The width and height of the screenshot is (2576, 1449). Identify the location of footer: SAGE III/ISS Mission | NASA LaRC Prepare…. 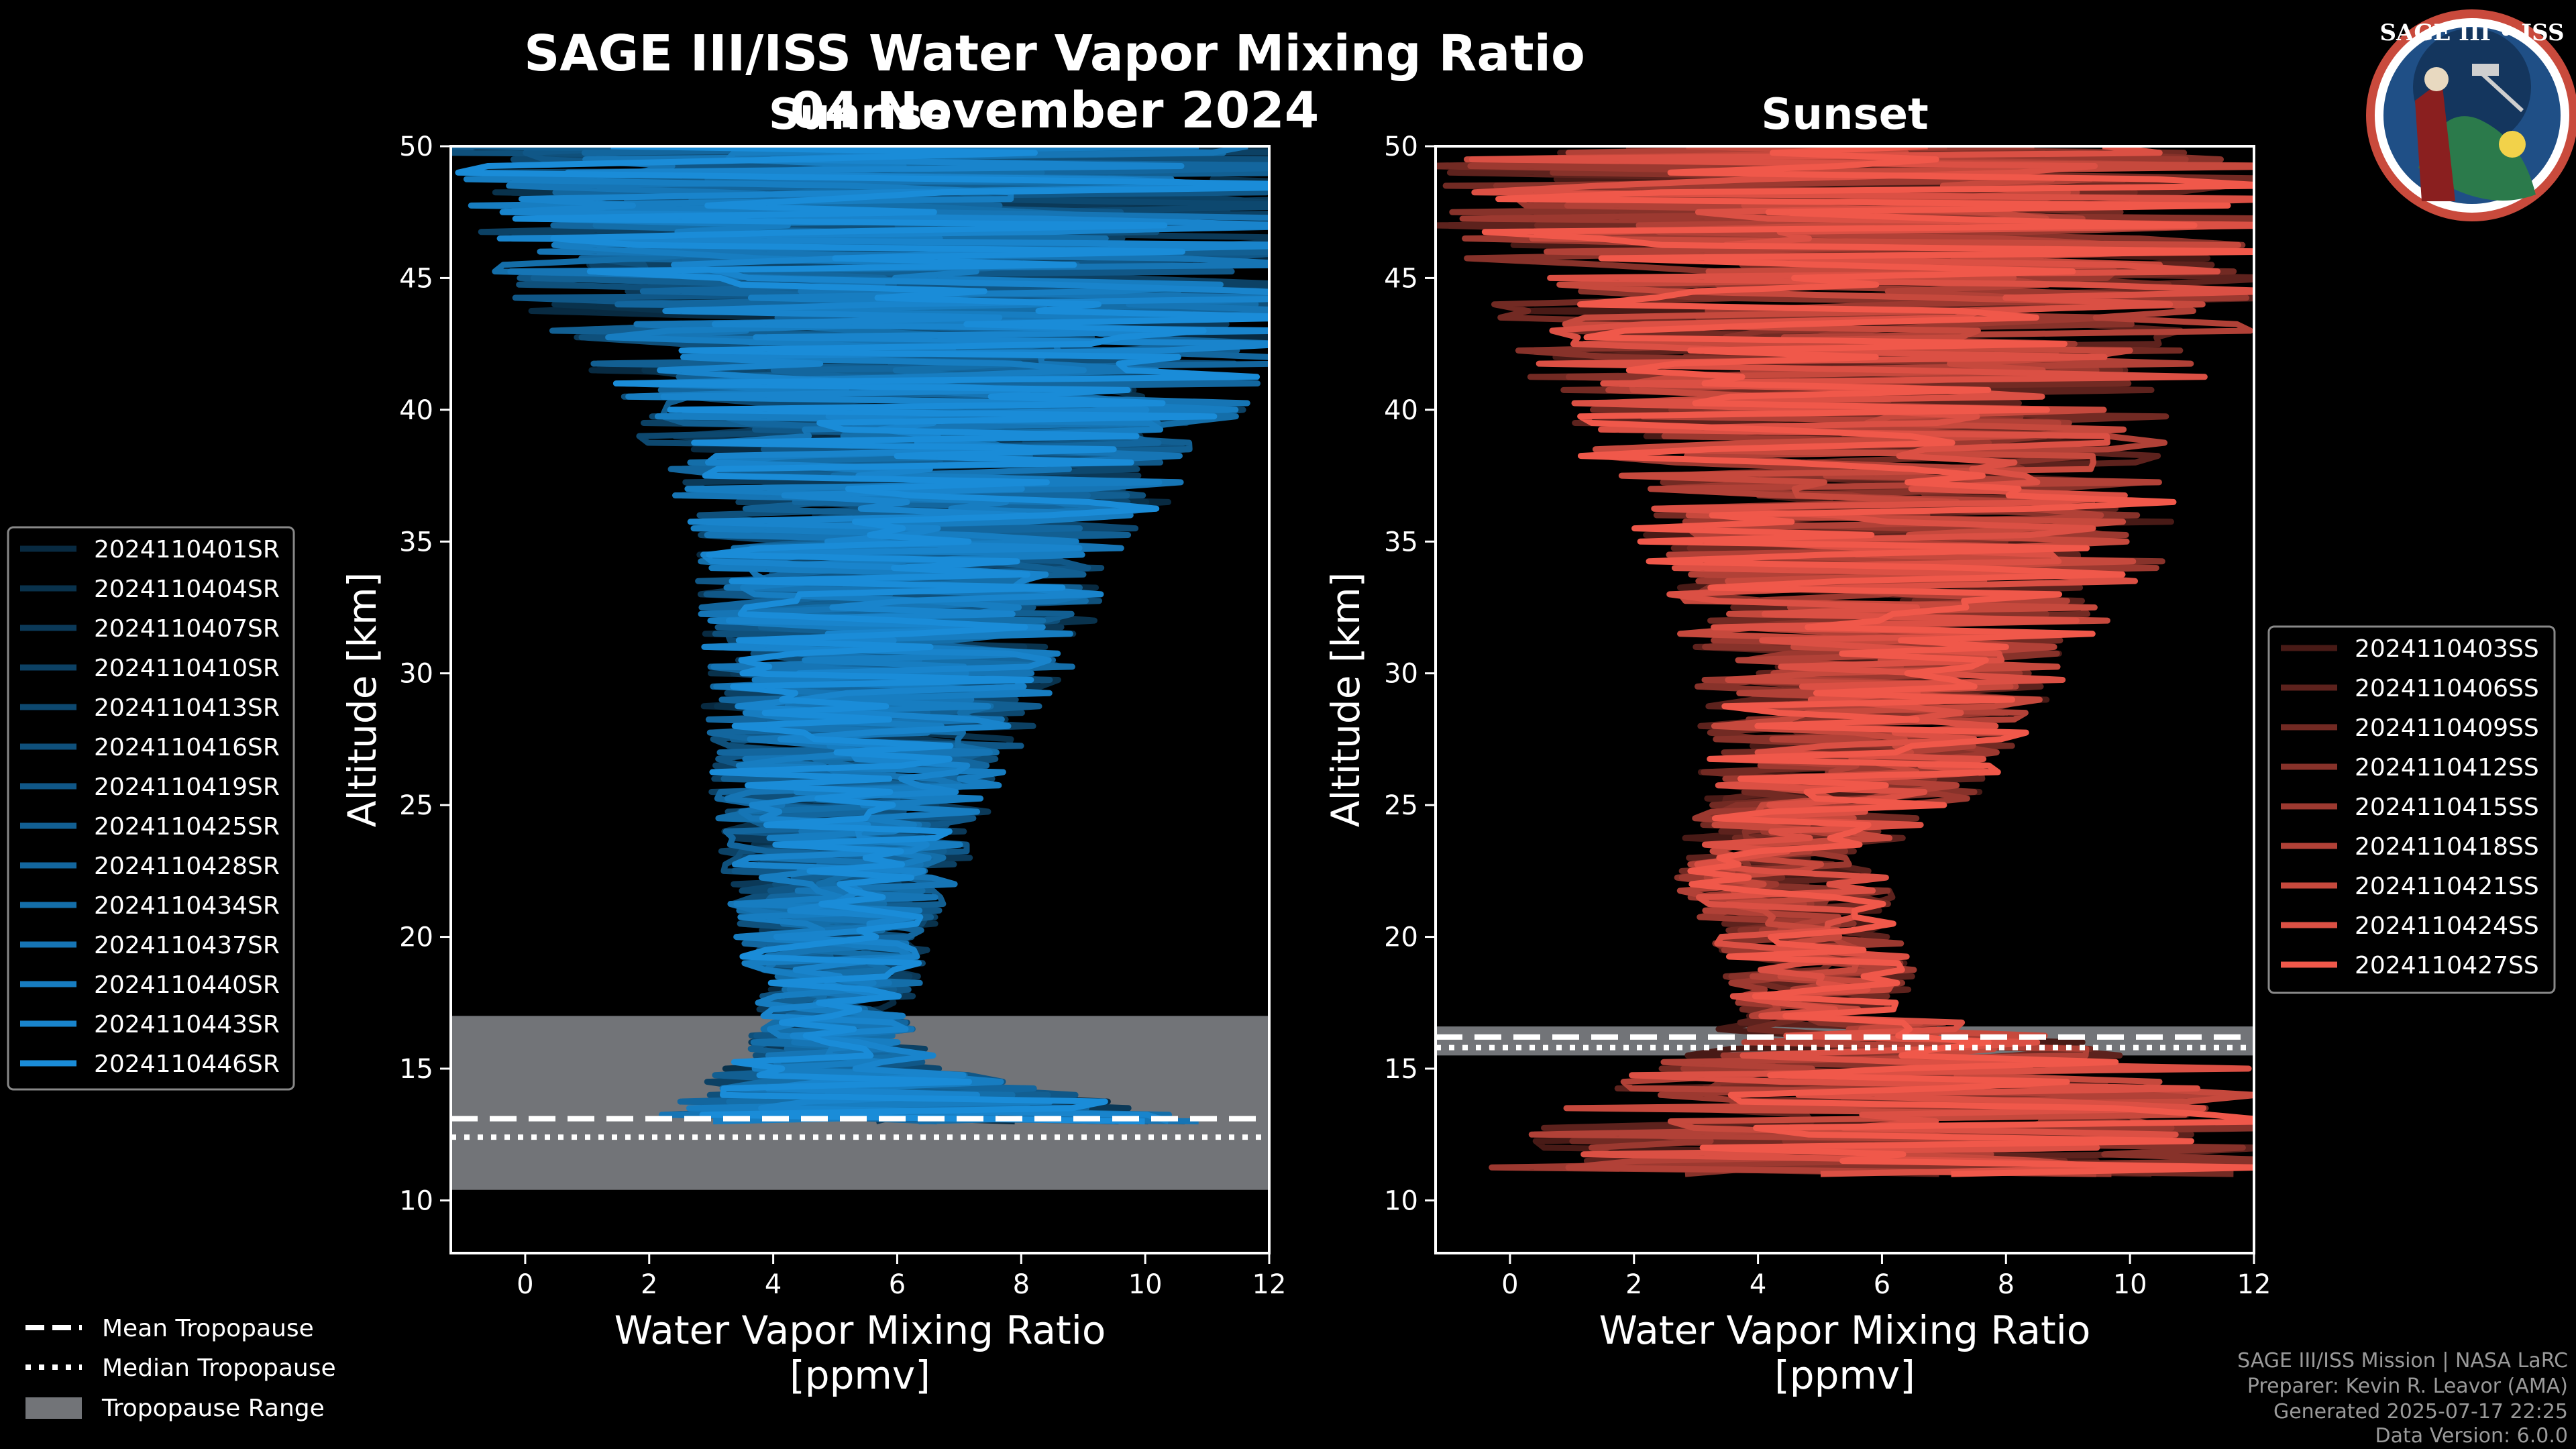
(2402, 1398).